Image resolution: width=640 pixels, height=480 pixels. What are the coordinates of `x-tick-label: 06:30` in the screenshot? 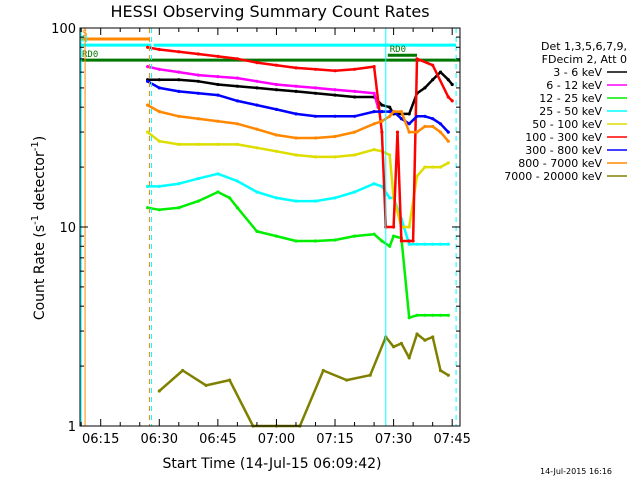 It's located at (159, 439).